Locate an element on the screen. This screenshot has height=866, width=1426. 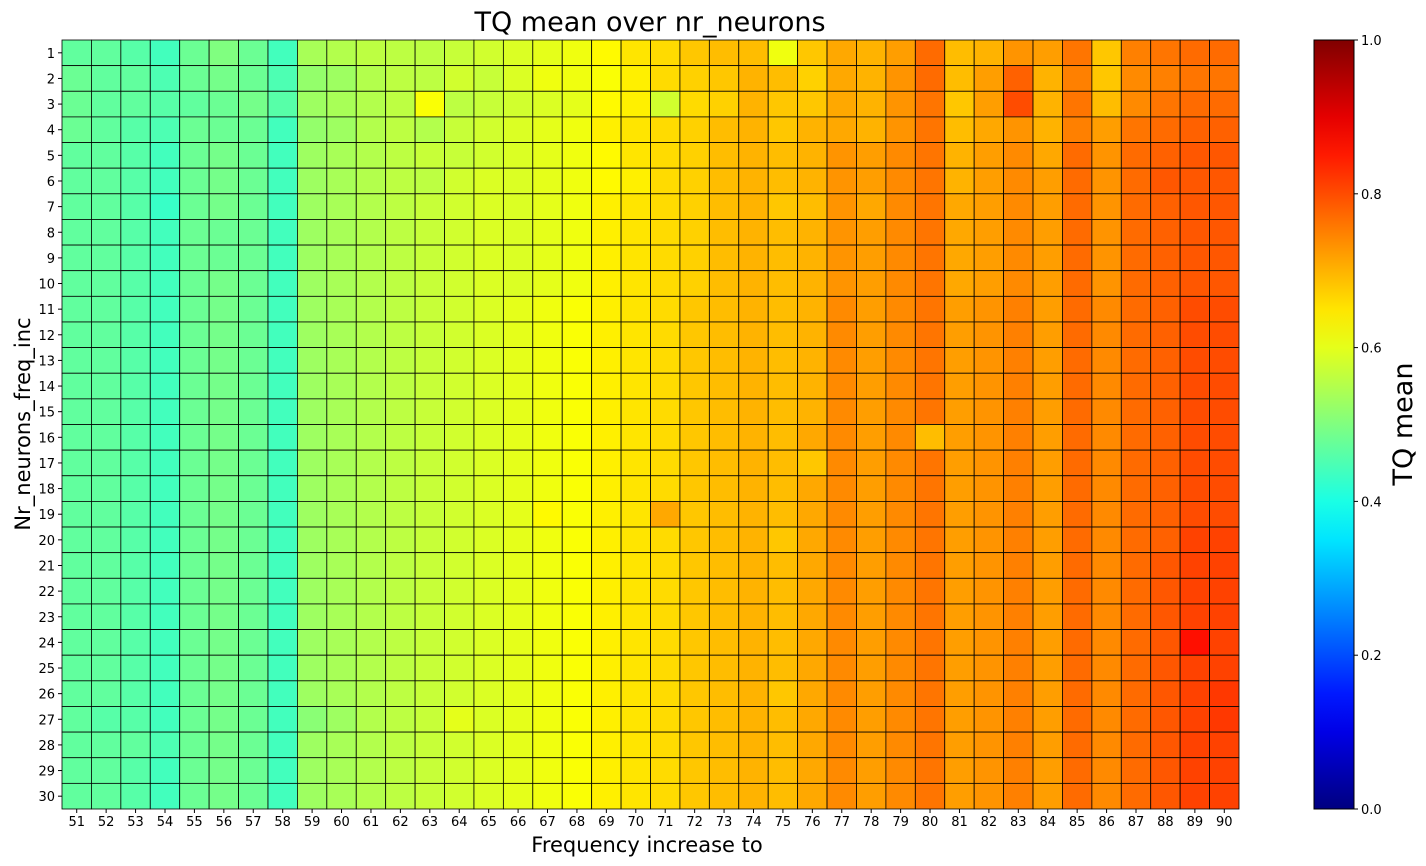
x-tick-label: 77 is located at coordinates (841, 822).